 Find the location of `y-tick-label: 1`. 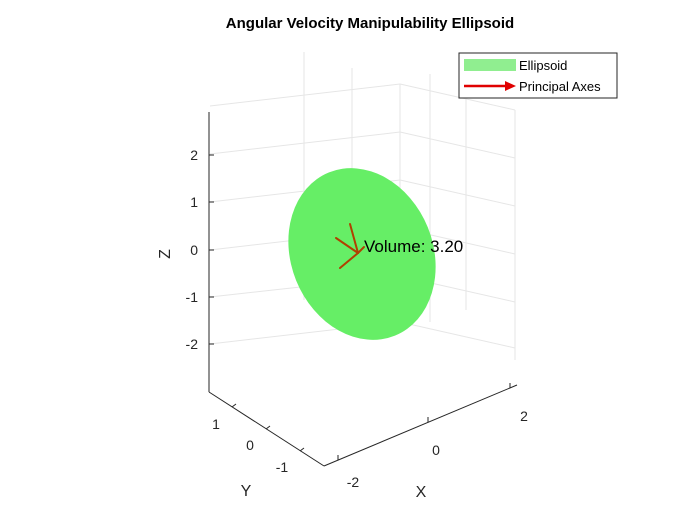

y-tick-label: 1 is located at coordinates (216, 424).